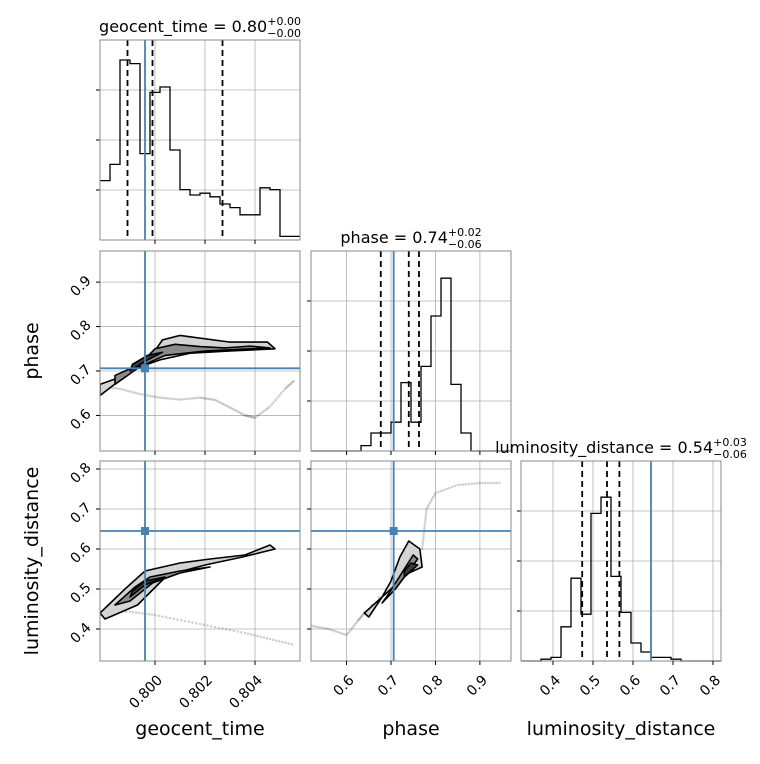 The width and height of the screenshot is (760, 764). Describe the element at coordinates (199, 729) in the screenshot. I see `x-axis-label: geocent_time` at that location.